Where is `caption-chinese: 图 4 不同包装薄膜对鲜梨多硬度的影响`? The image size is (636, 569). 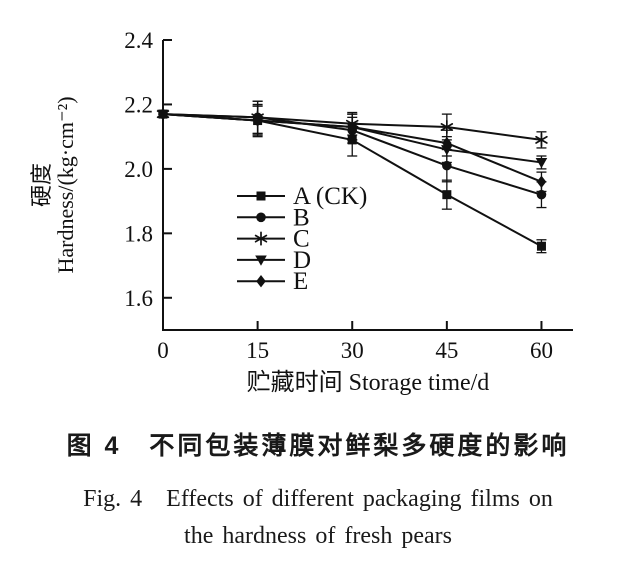 caption-chinese: 图 4 不同包装薄膜对鲜梨多硬度的影响 is located at coordinates (318, 446).